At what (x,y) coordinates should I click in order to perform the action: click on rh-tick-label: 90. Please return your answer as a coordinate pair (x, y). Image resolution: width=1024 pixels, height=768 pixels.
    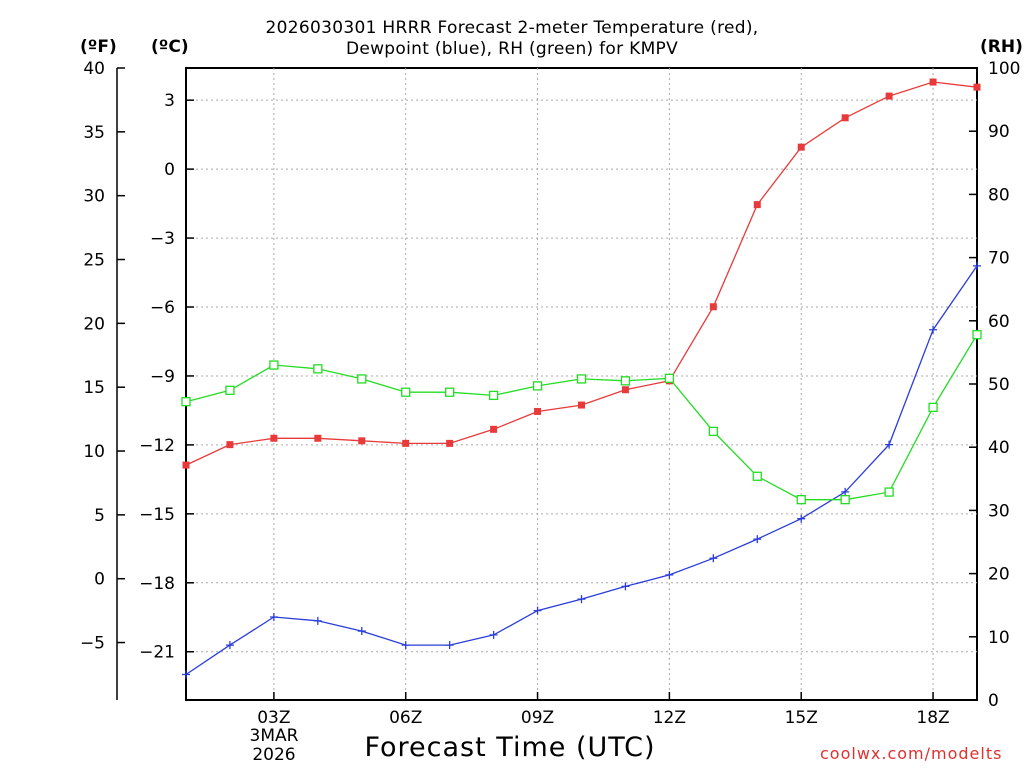
    Looking at the image, I should click on (999, 132).